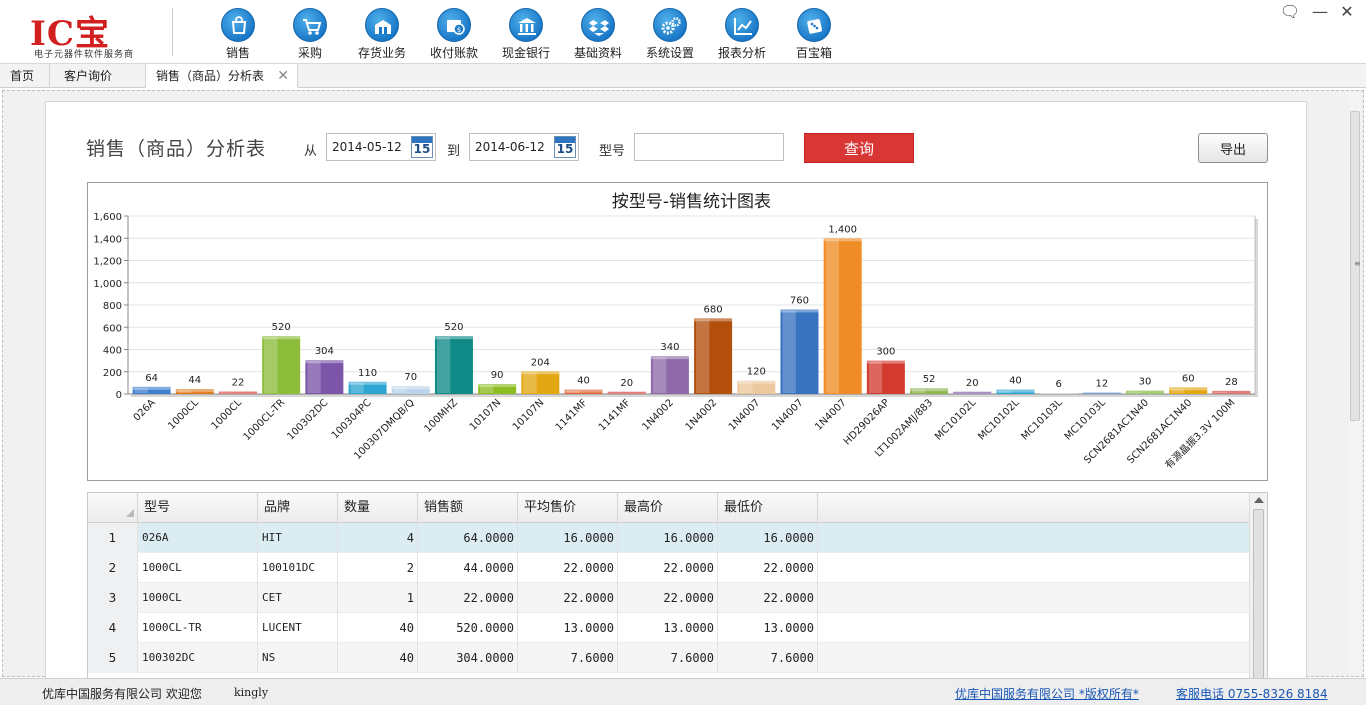  What do you see at coordinates (568, 568) in the screenshot?
I see `cell-avg-price: 22.0000` at bounding box center [568, 568].